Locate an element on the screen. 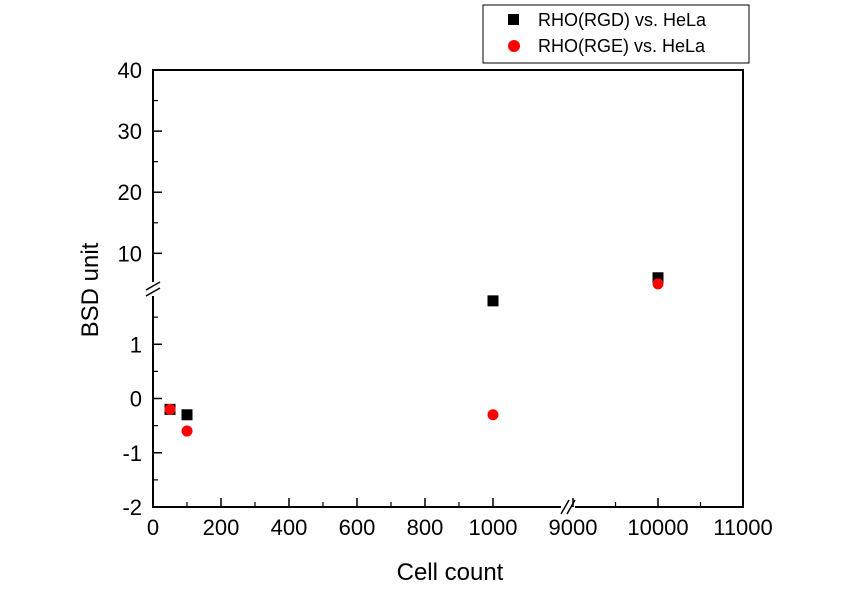 The image size is (865, 608). y-axis-title: BSD unit is located at coordinates (90, 289).